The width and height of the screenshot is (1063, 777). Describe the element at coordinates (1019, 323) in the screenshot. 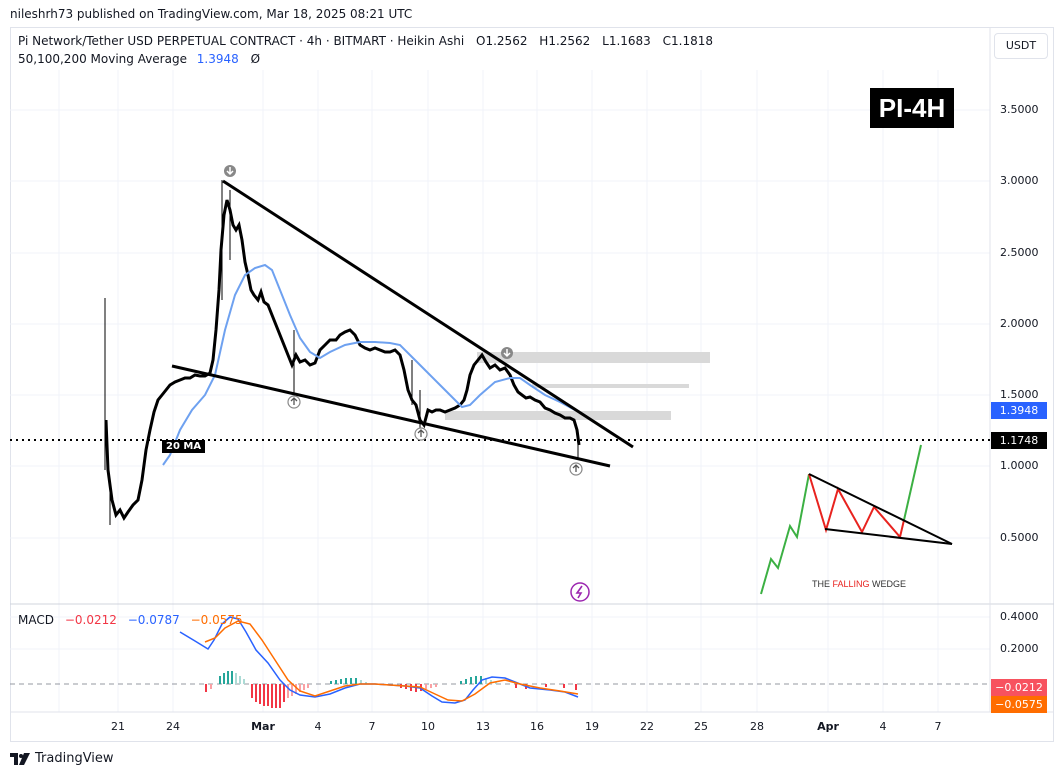

I see `price-axis-label: 2.0000` at that location.